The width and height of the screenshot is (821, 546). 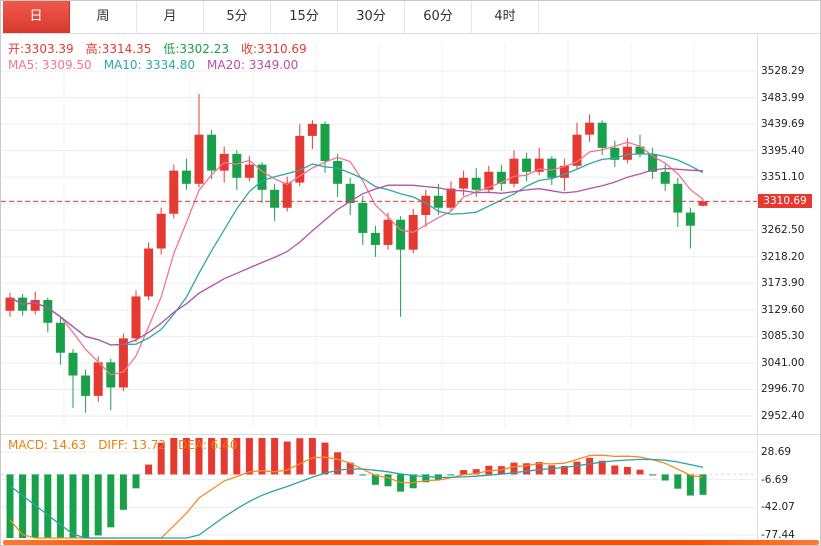 I want to click on tab-month: 月, so click(x=170, y=17).